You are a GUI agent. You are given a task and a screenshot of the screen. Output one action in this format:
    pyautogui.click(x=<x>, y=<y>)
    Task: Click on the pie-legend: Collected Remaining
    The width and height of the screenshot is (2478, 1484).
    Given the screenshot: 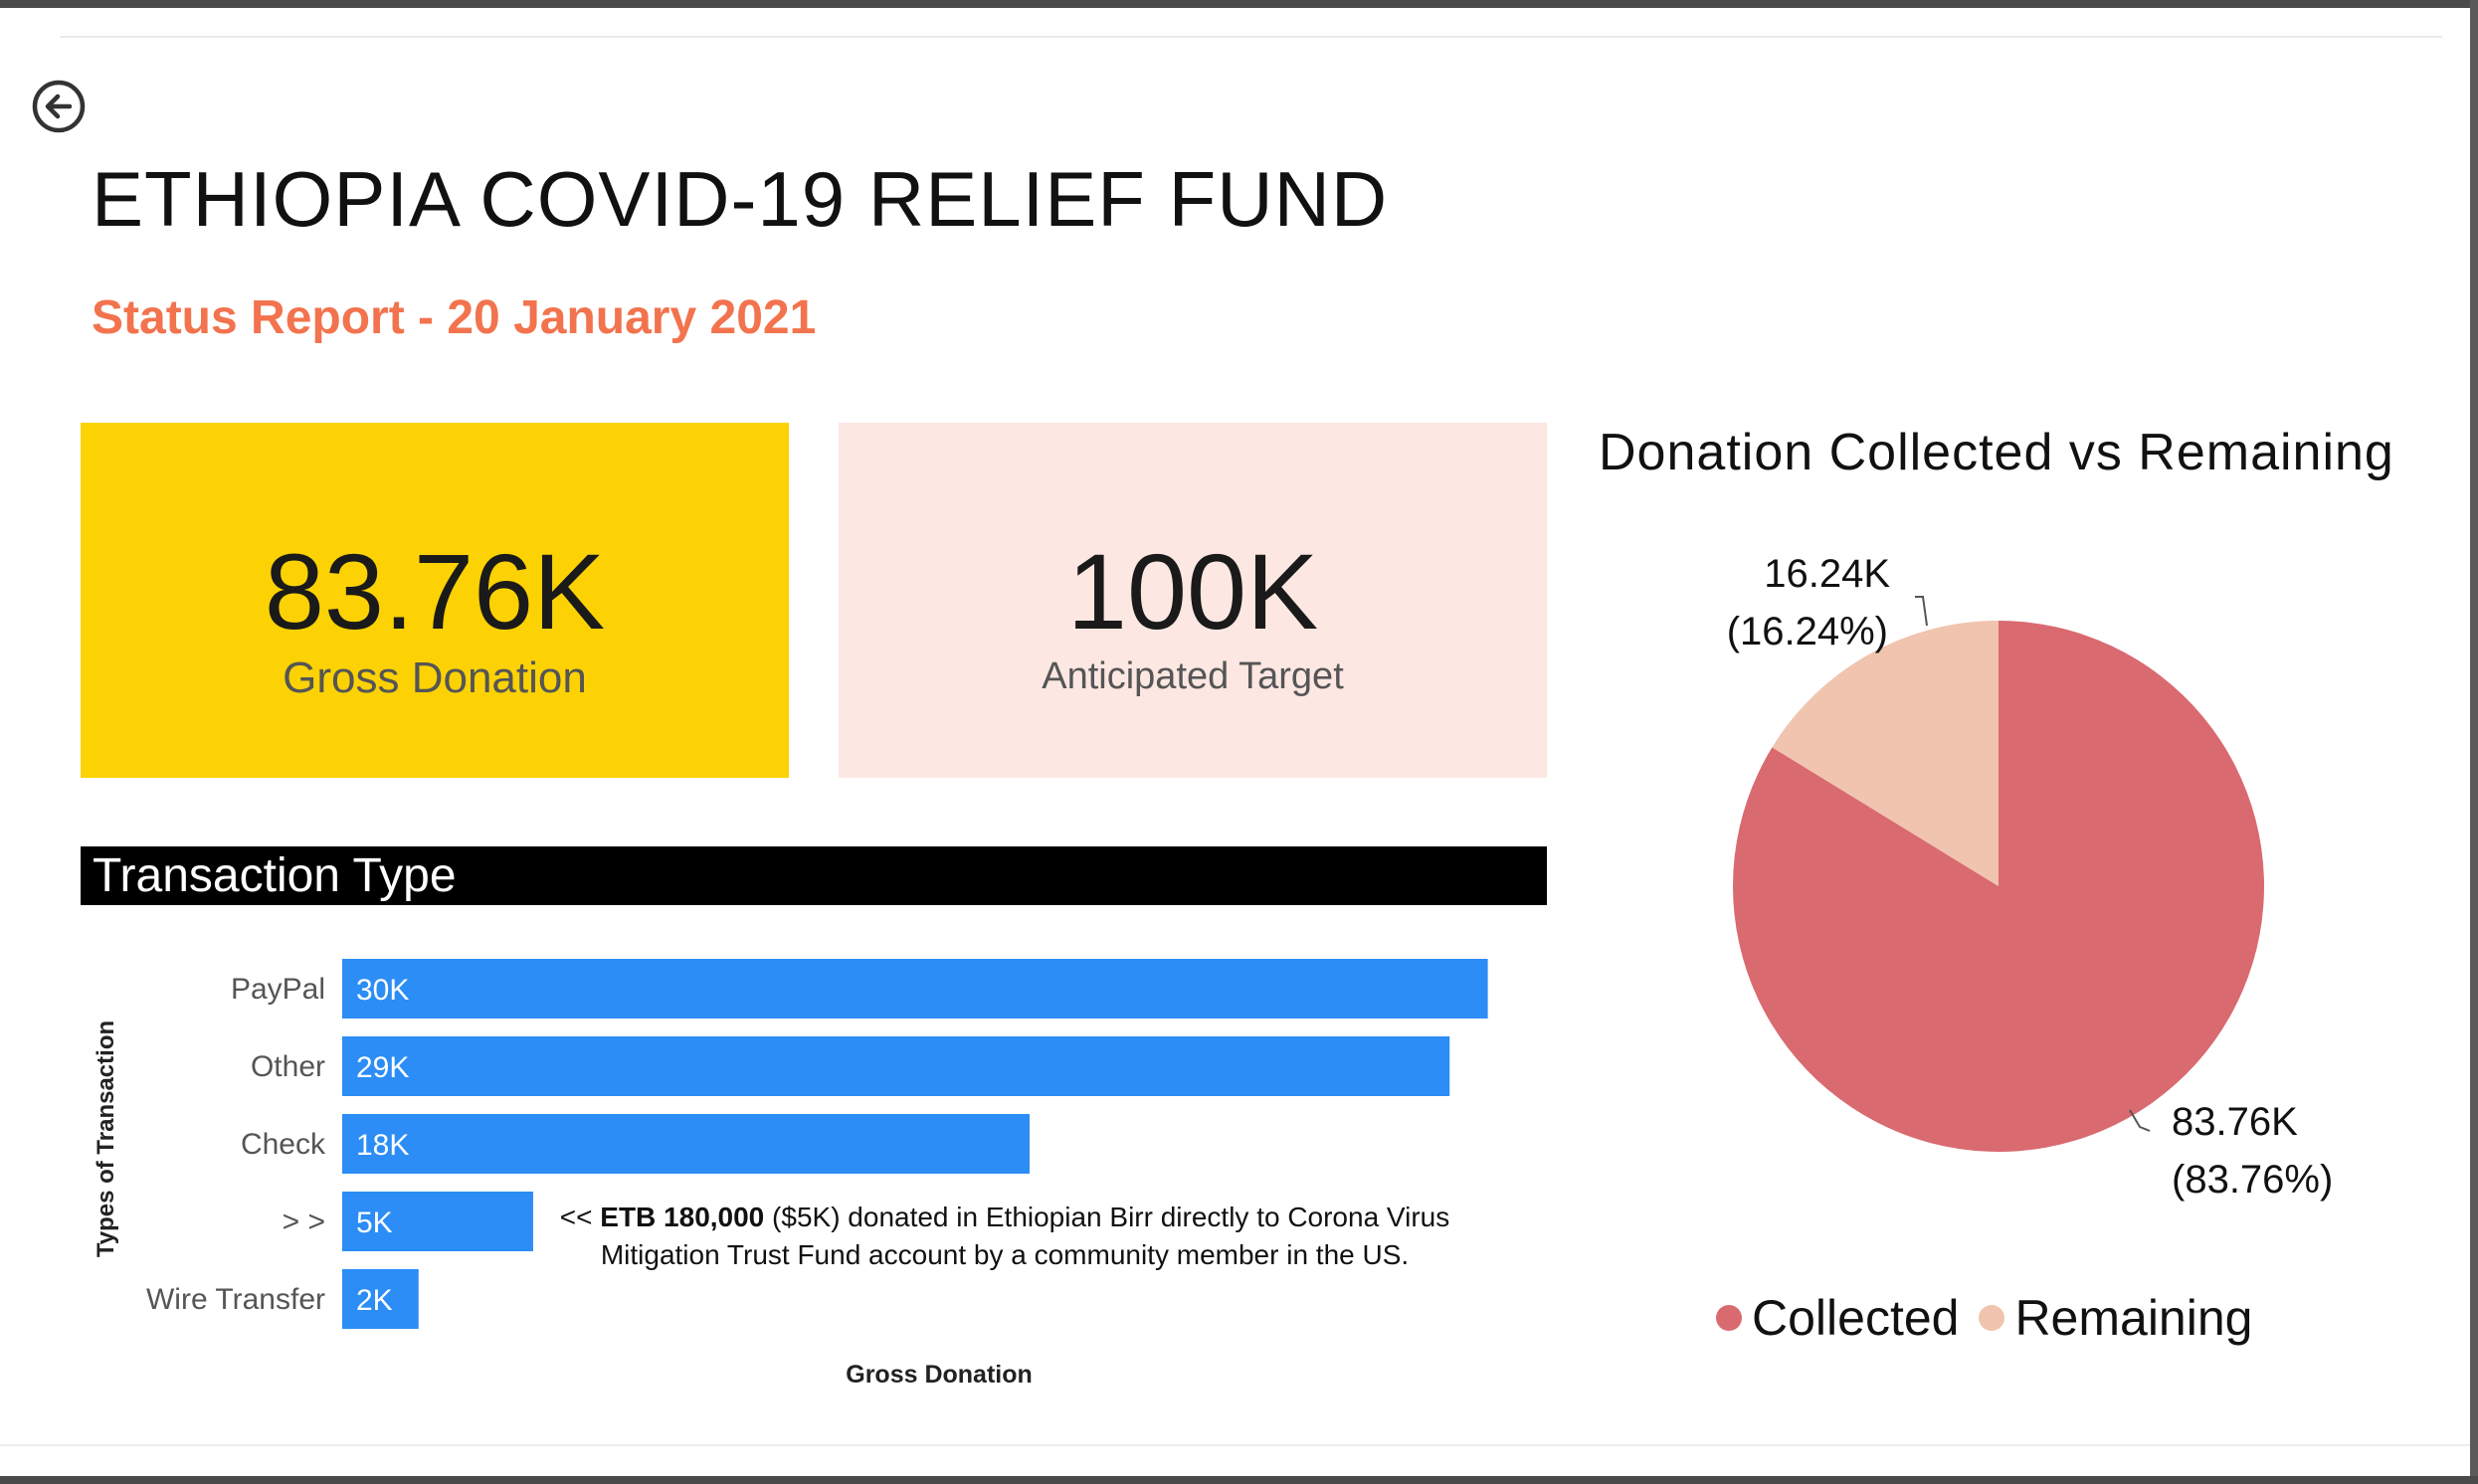 What is the action you would take?
    pyautogui.click(x=1994, y=1318)
    